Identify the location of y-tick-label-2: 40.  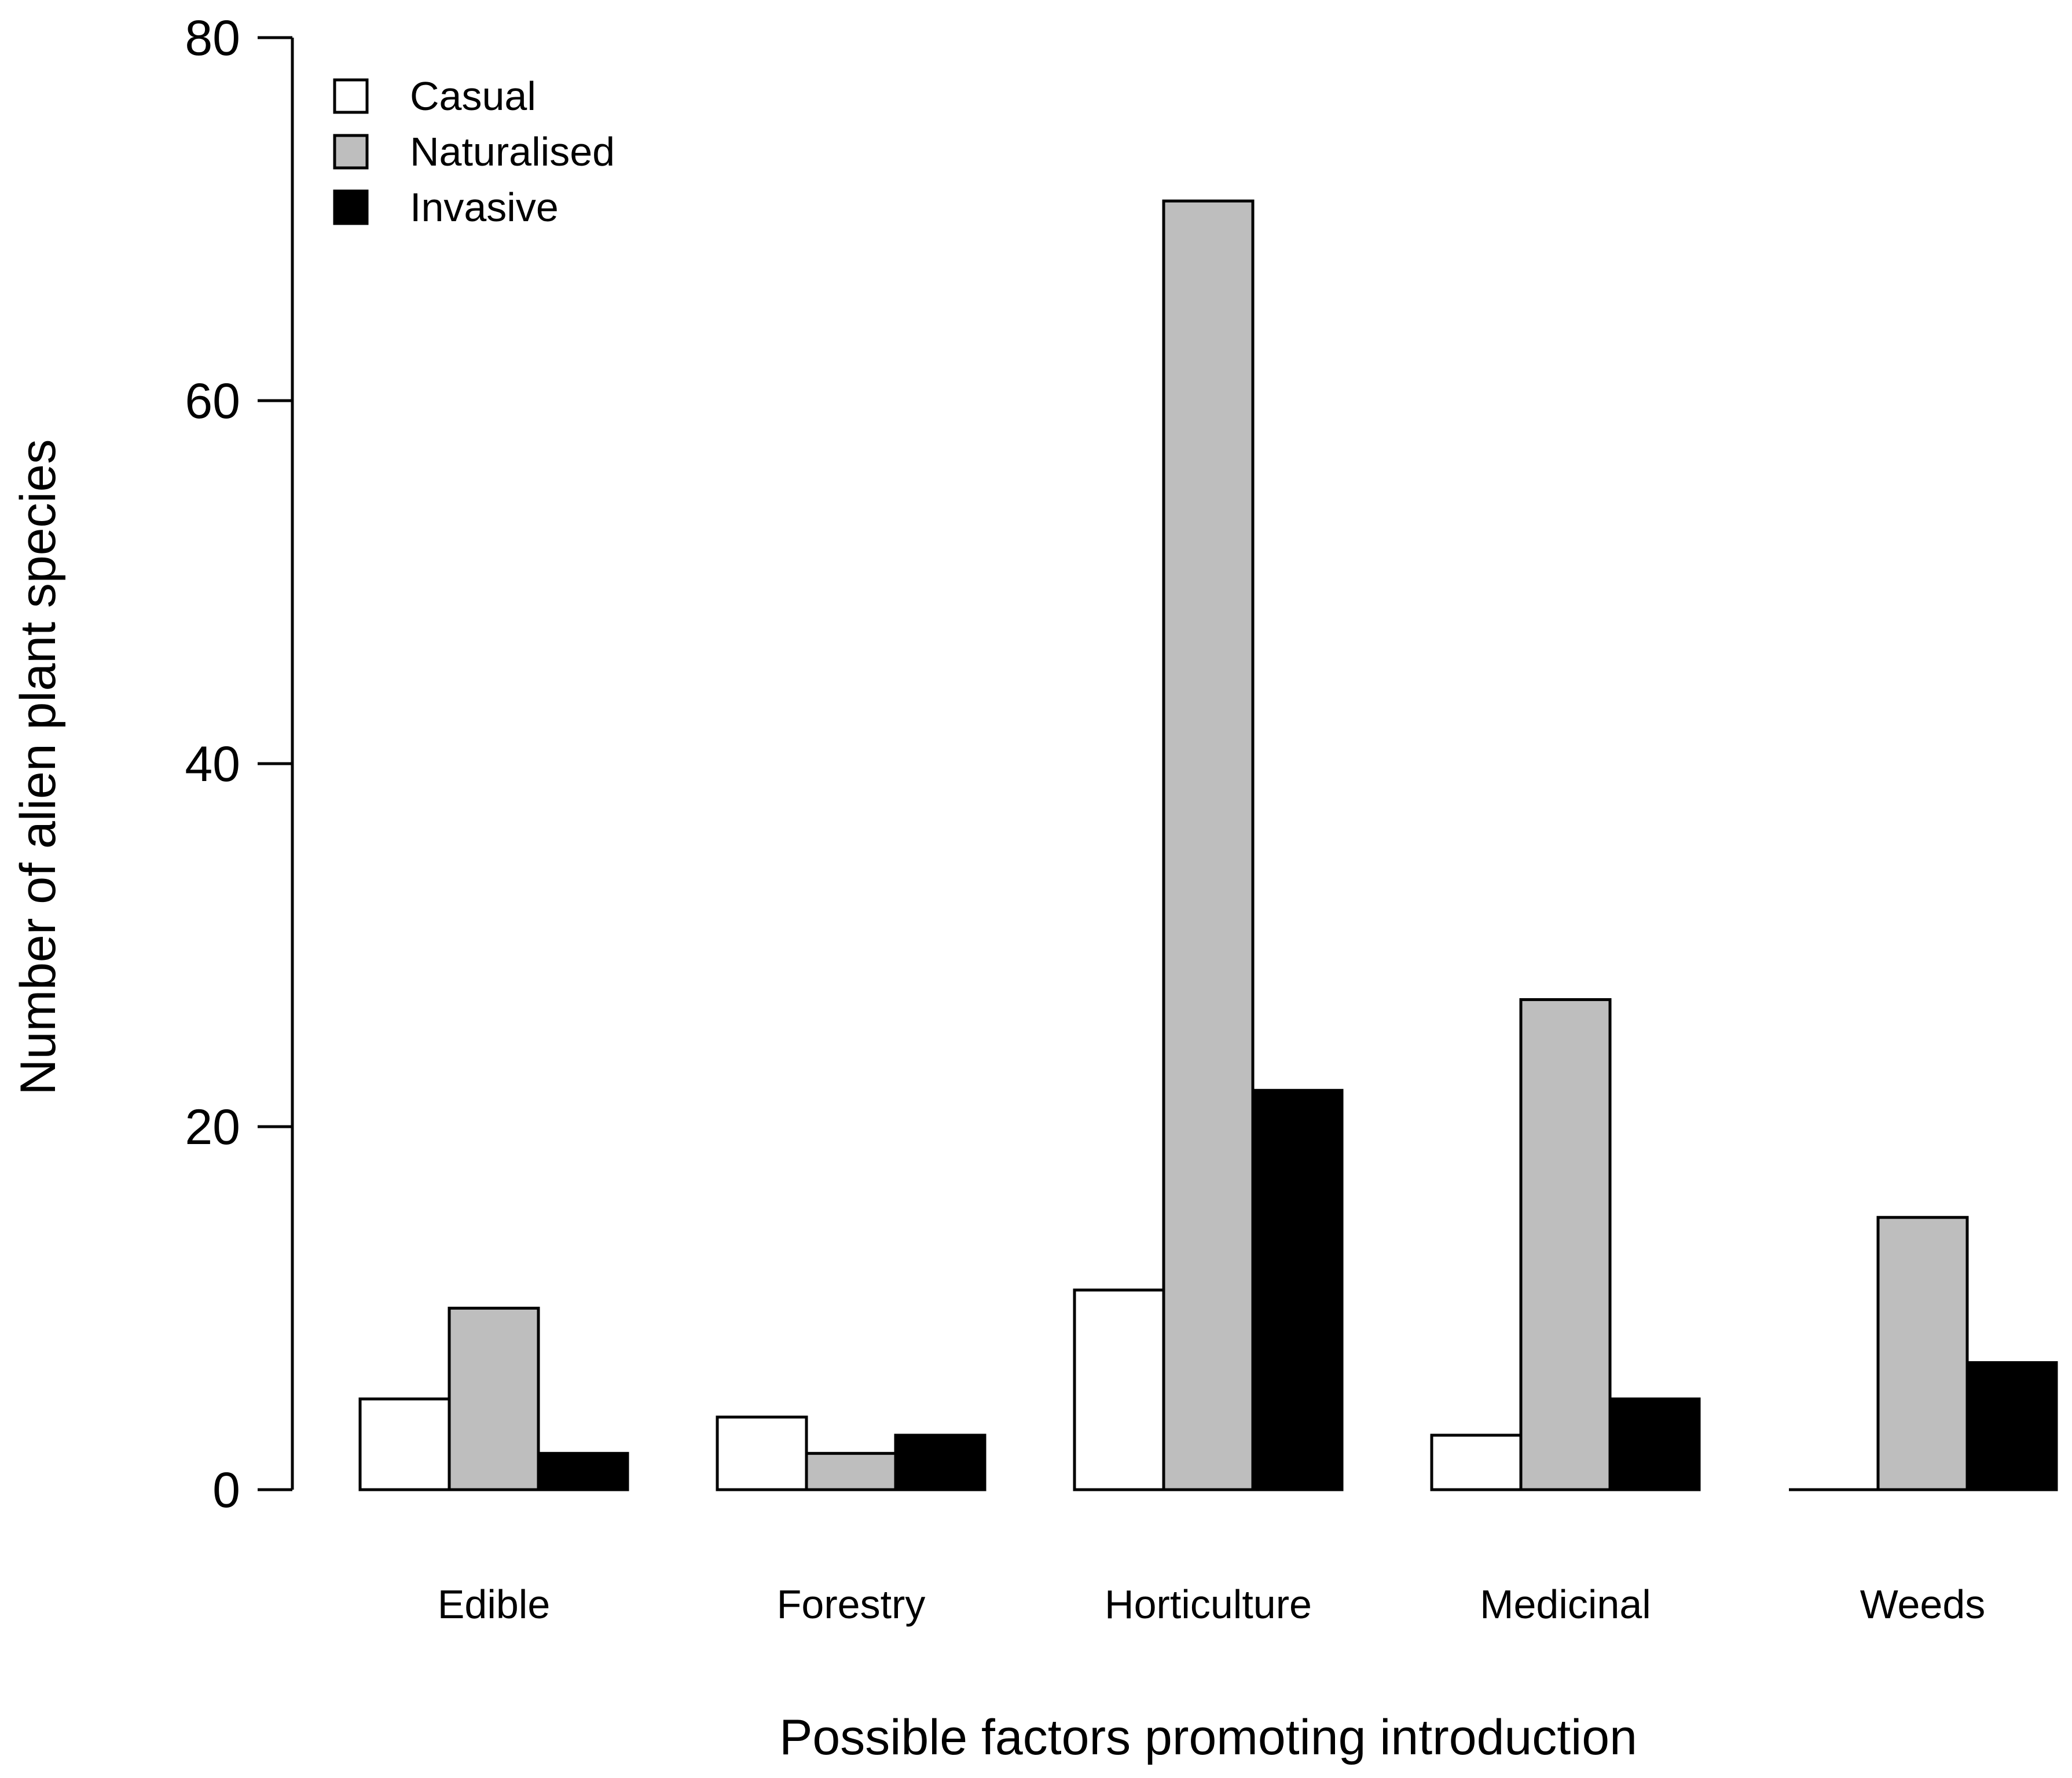
(212, 764).